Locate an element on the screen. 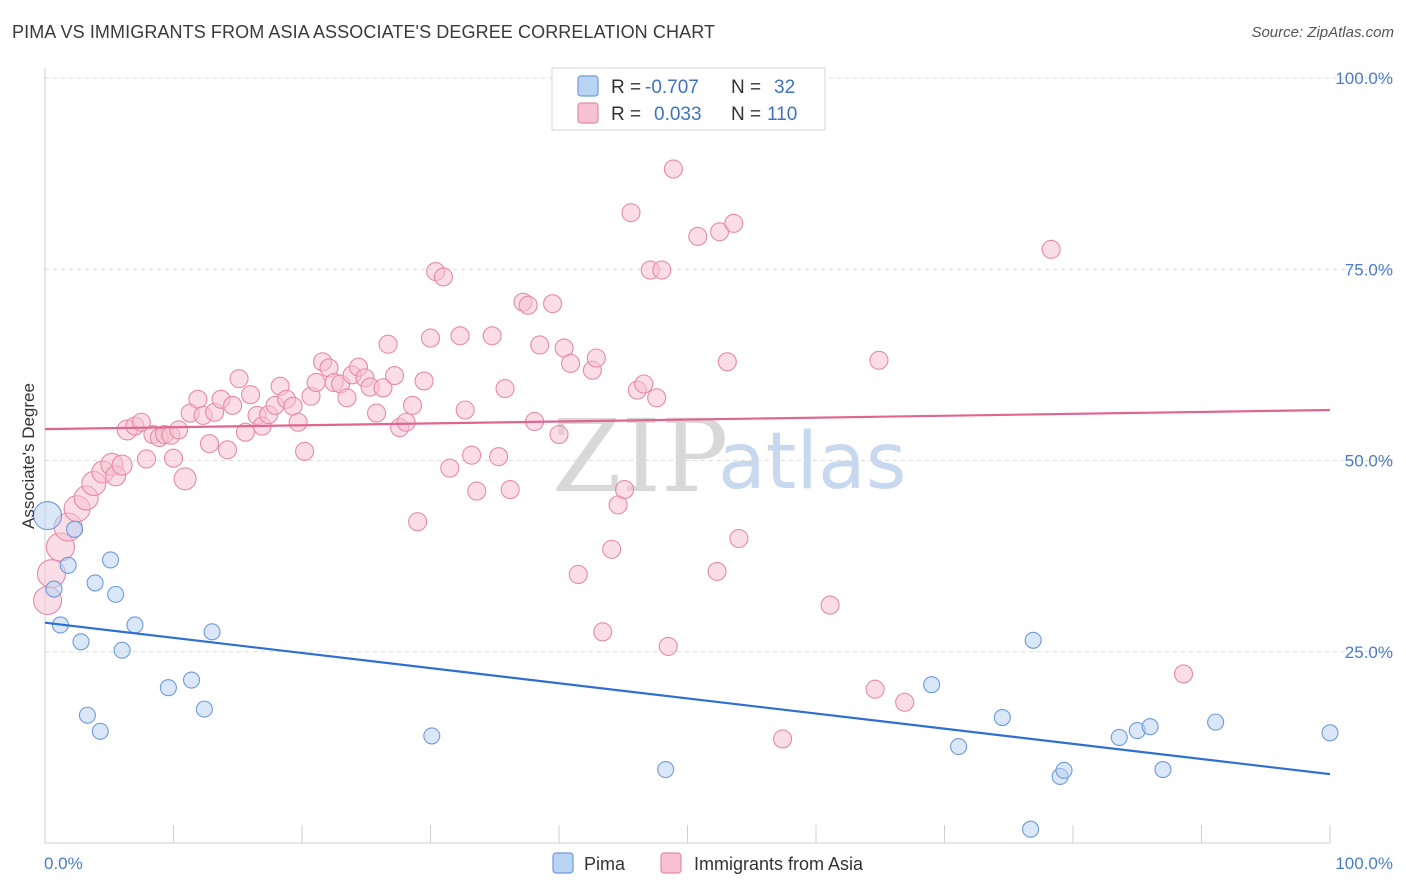 This screenshot has height=892, width=1406. y-tick-label-3: 100.0% is located at coordinates (1364, 78).